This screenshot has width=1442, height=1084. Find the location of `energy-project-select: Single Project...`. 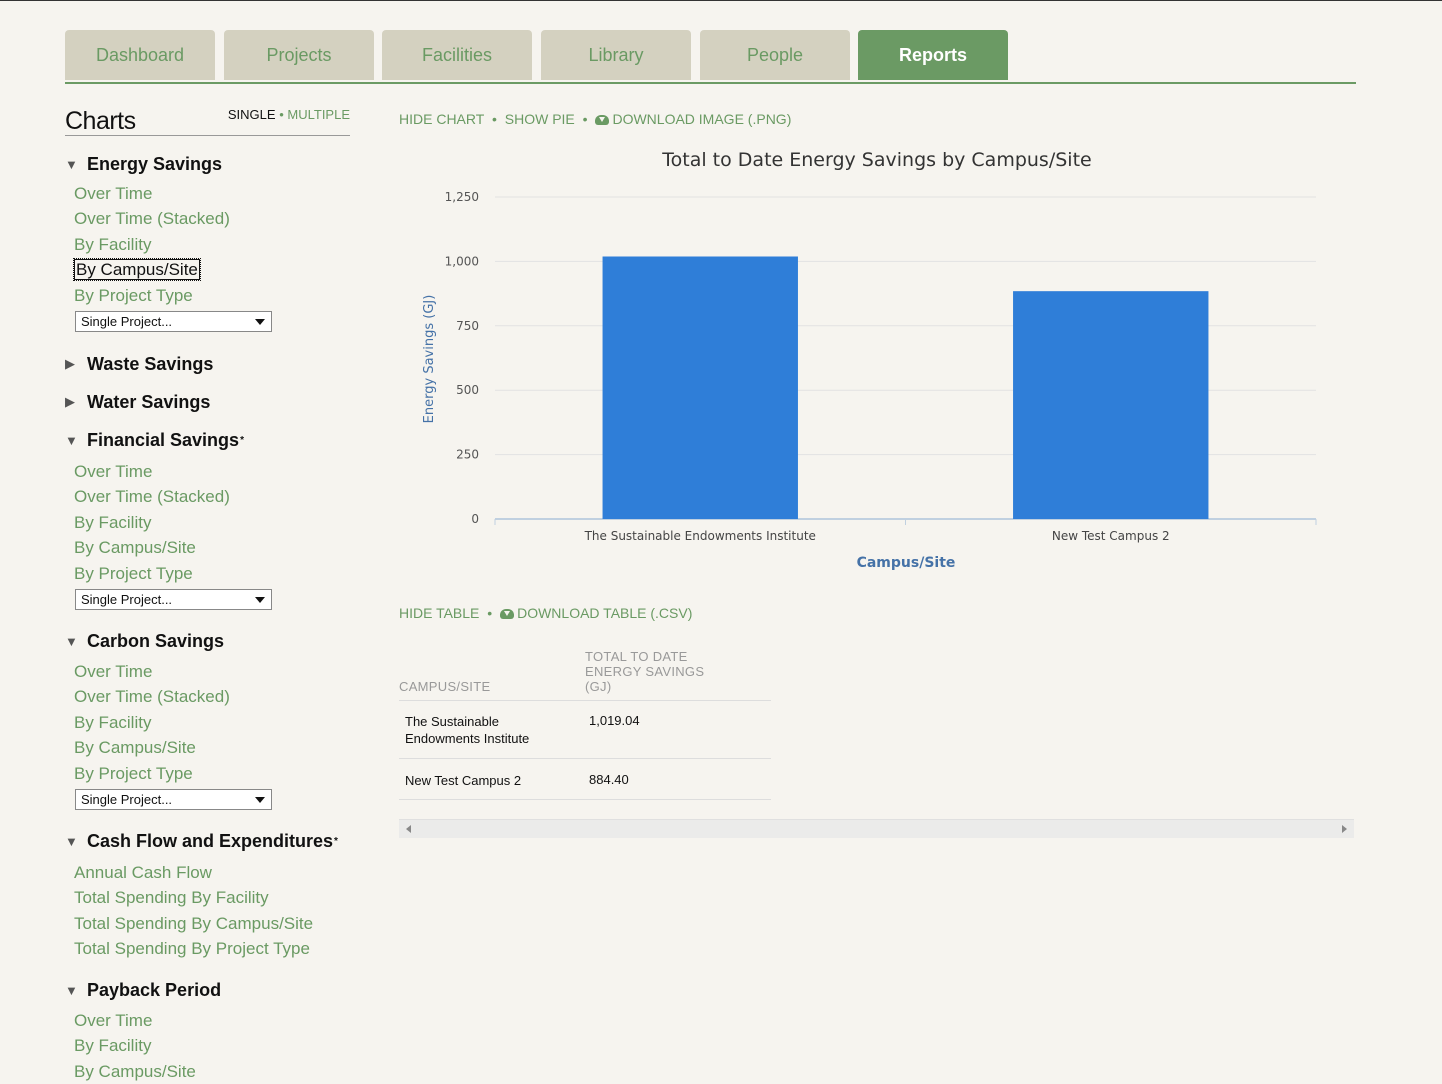

energy-project-select: Single Project... is located at coordinates (173, 321).